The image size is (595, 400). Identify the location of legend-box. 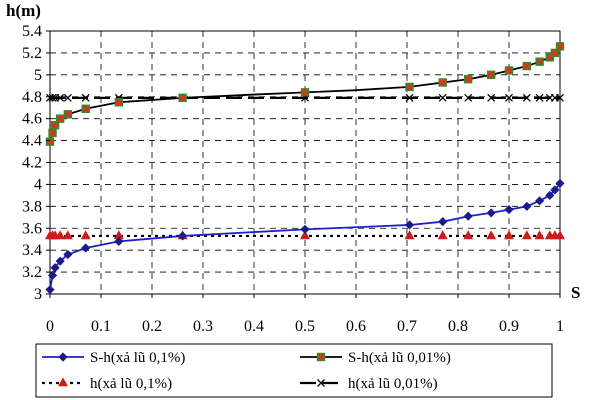
(294, 370).